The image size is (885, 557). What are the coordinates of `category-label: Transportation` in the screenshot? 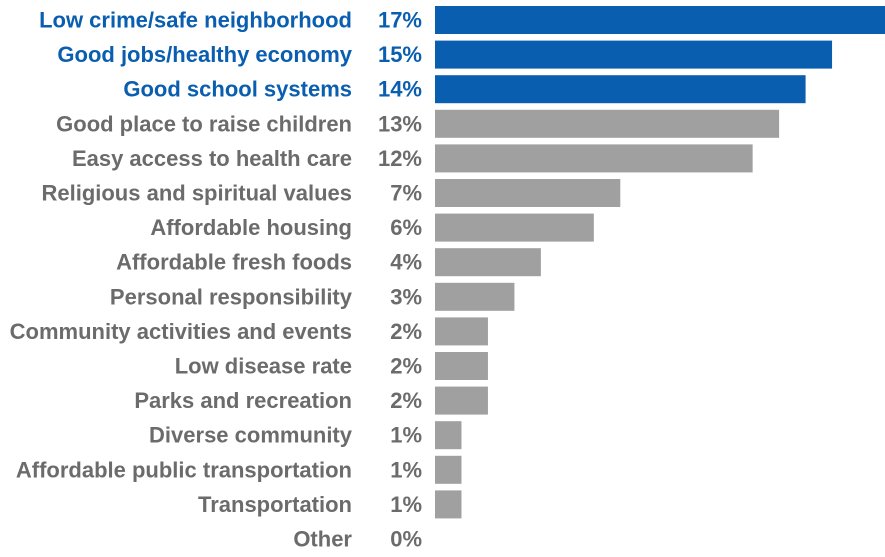 It's located at (275, 504).